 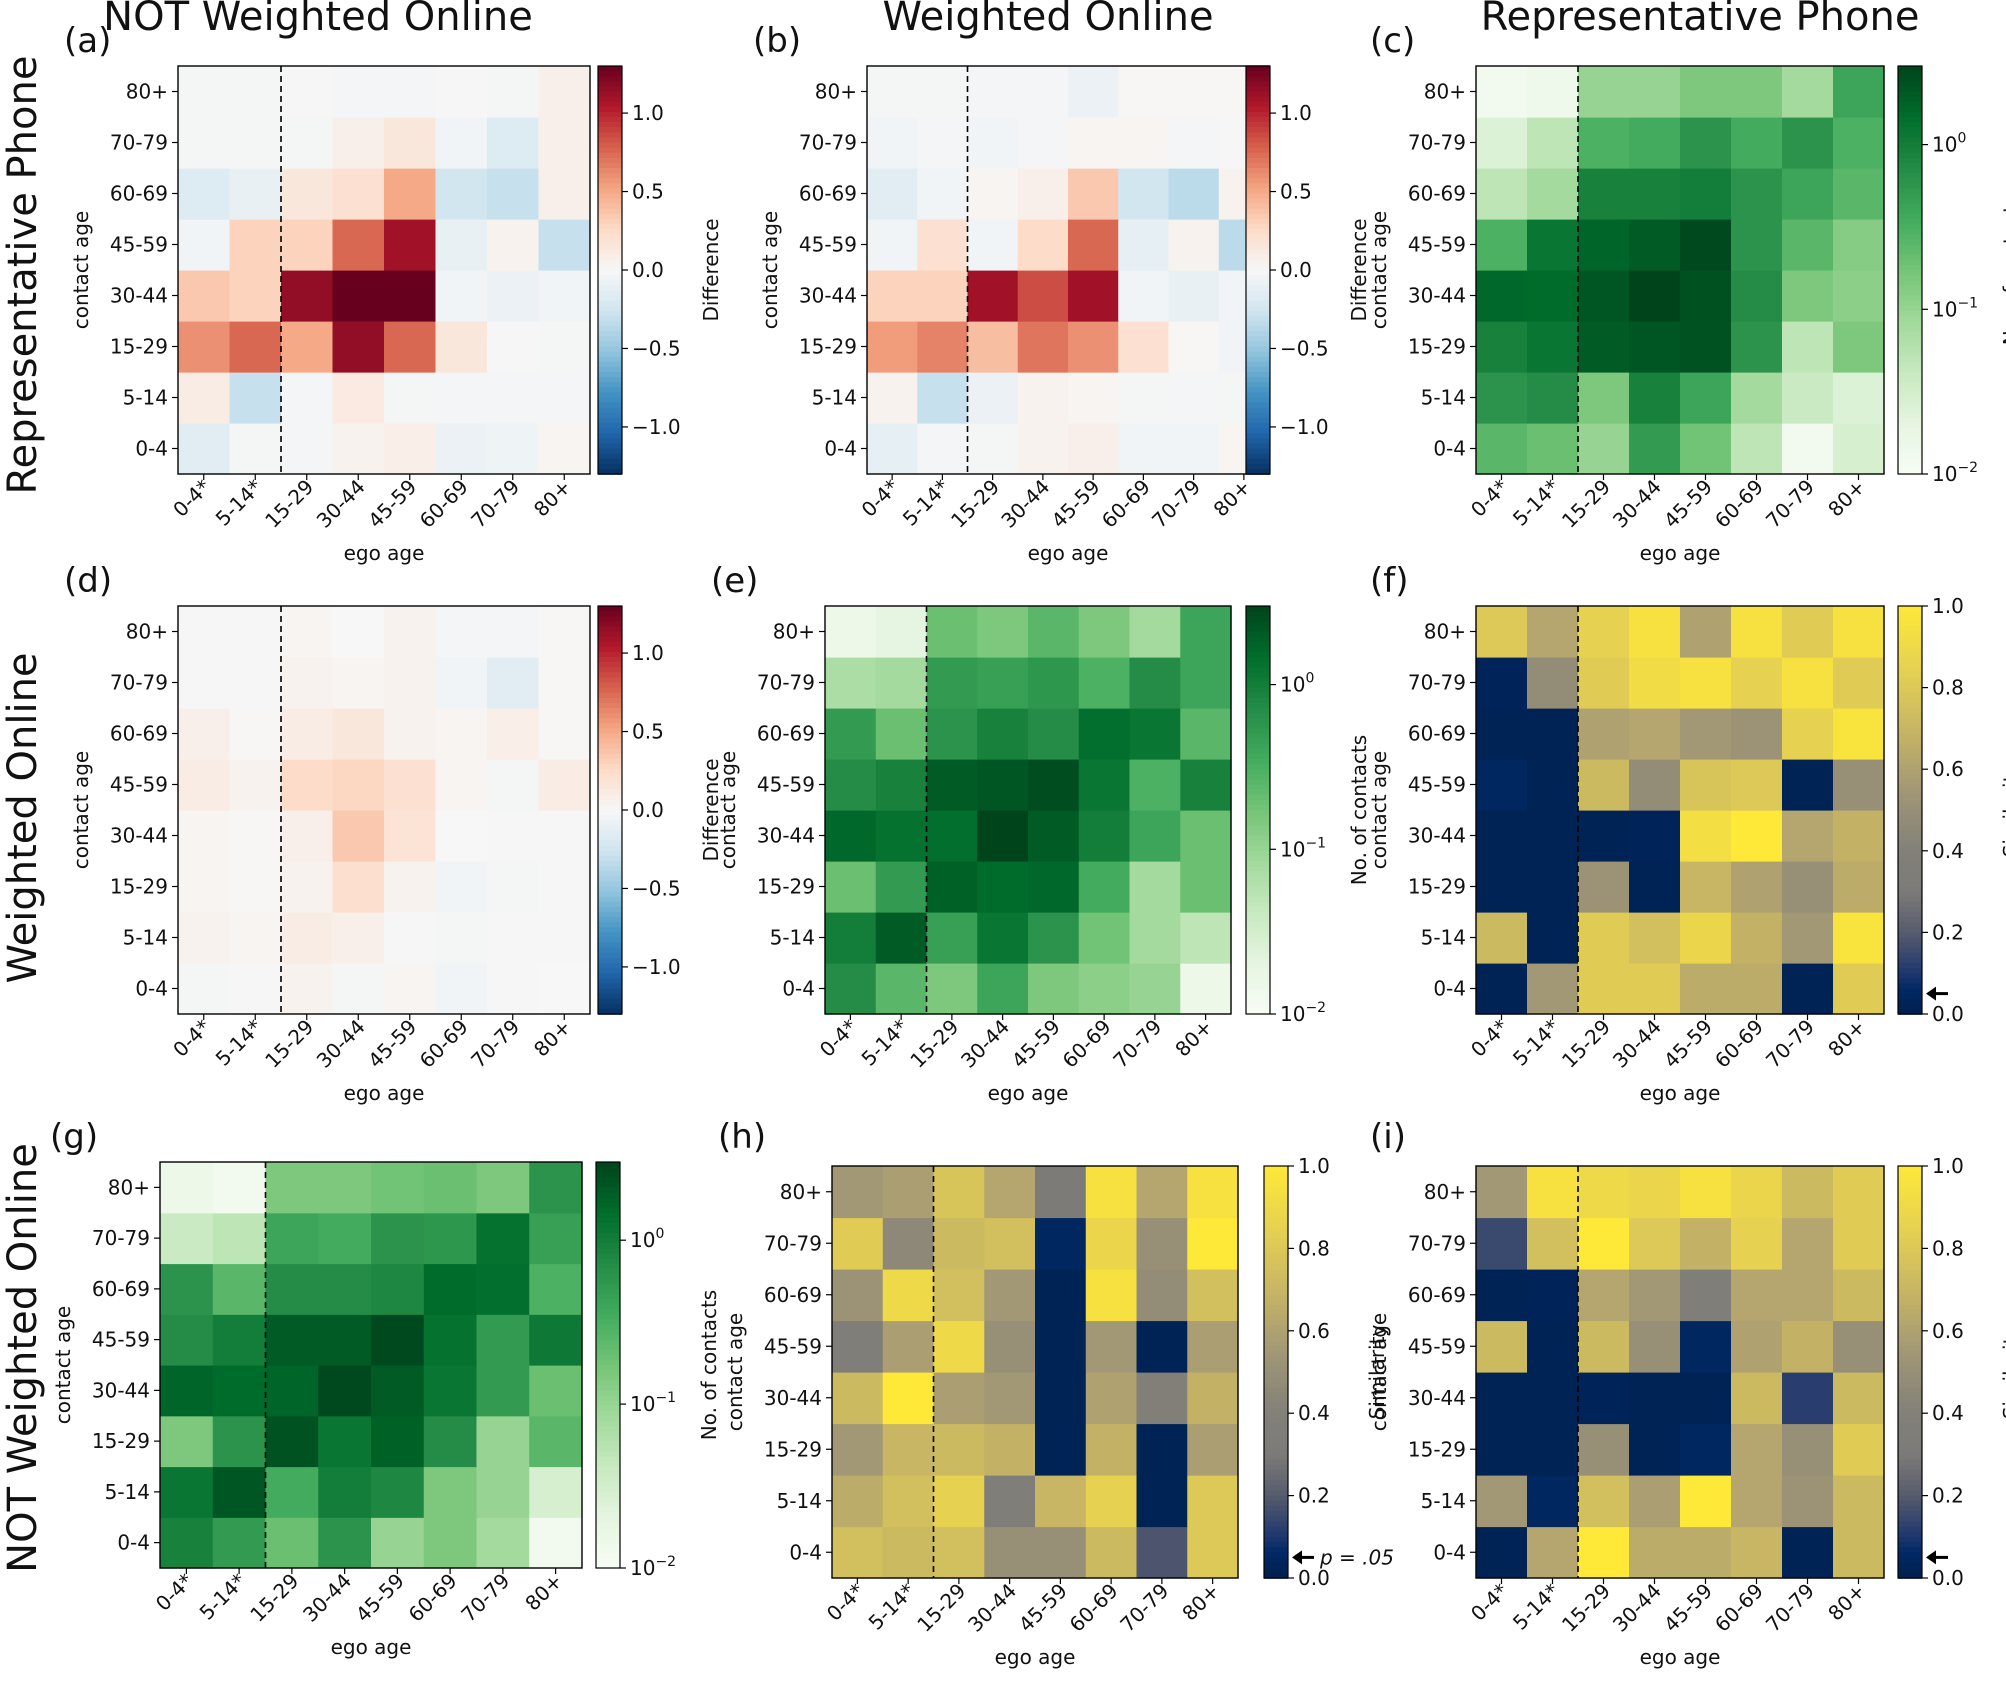 I want to click on plot-frame, so click(x=1680, y=270).